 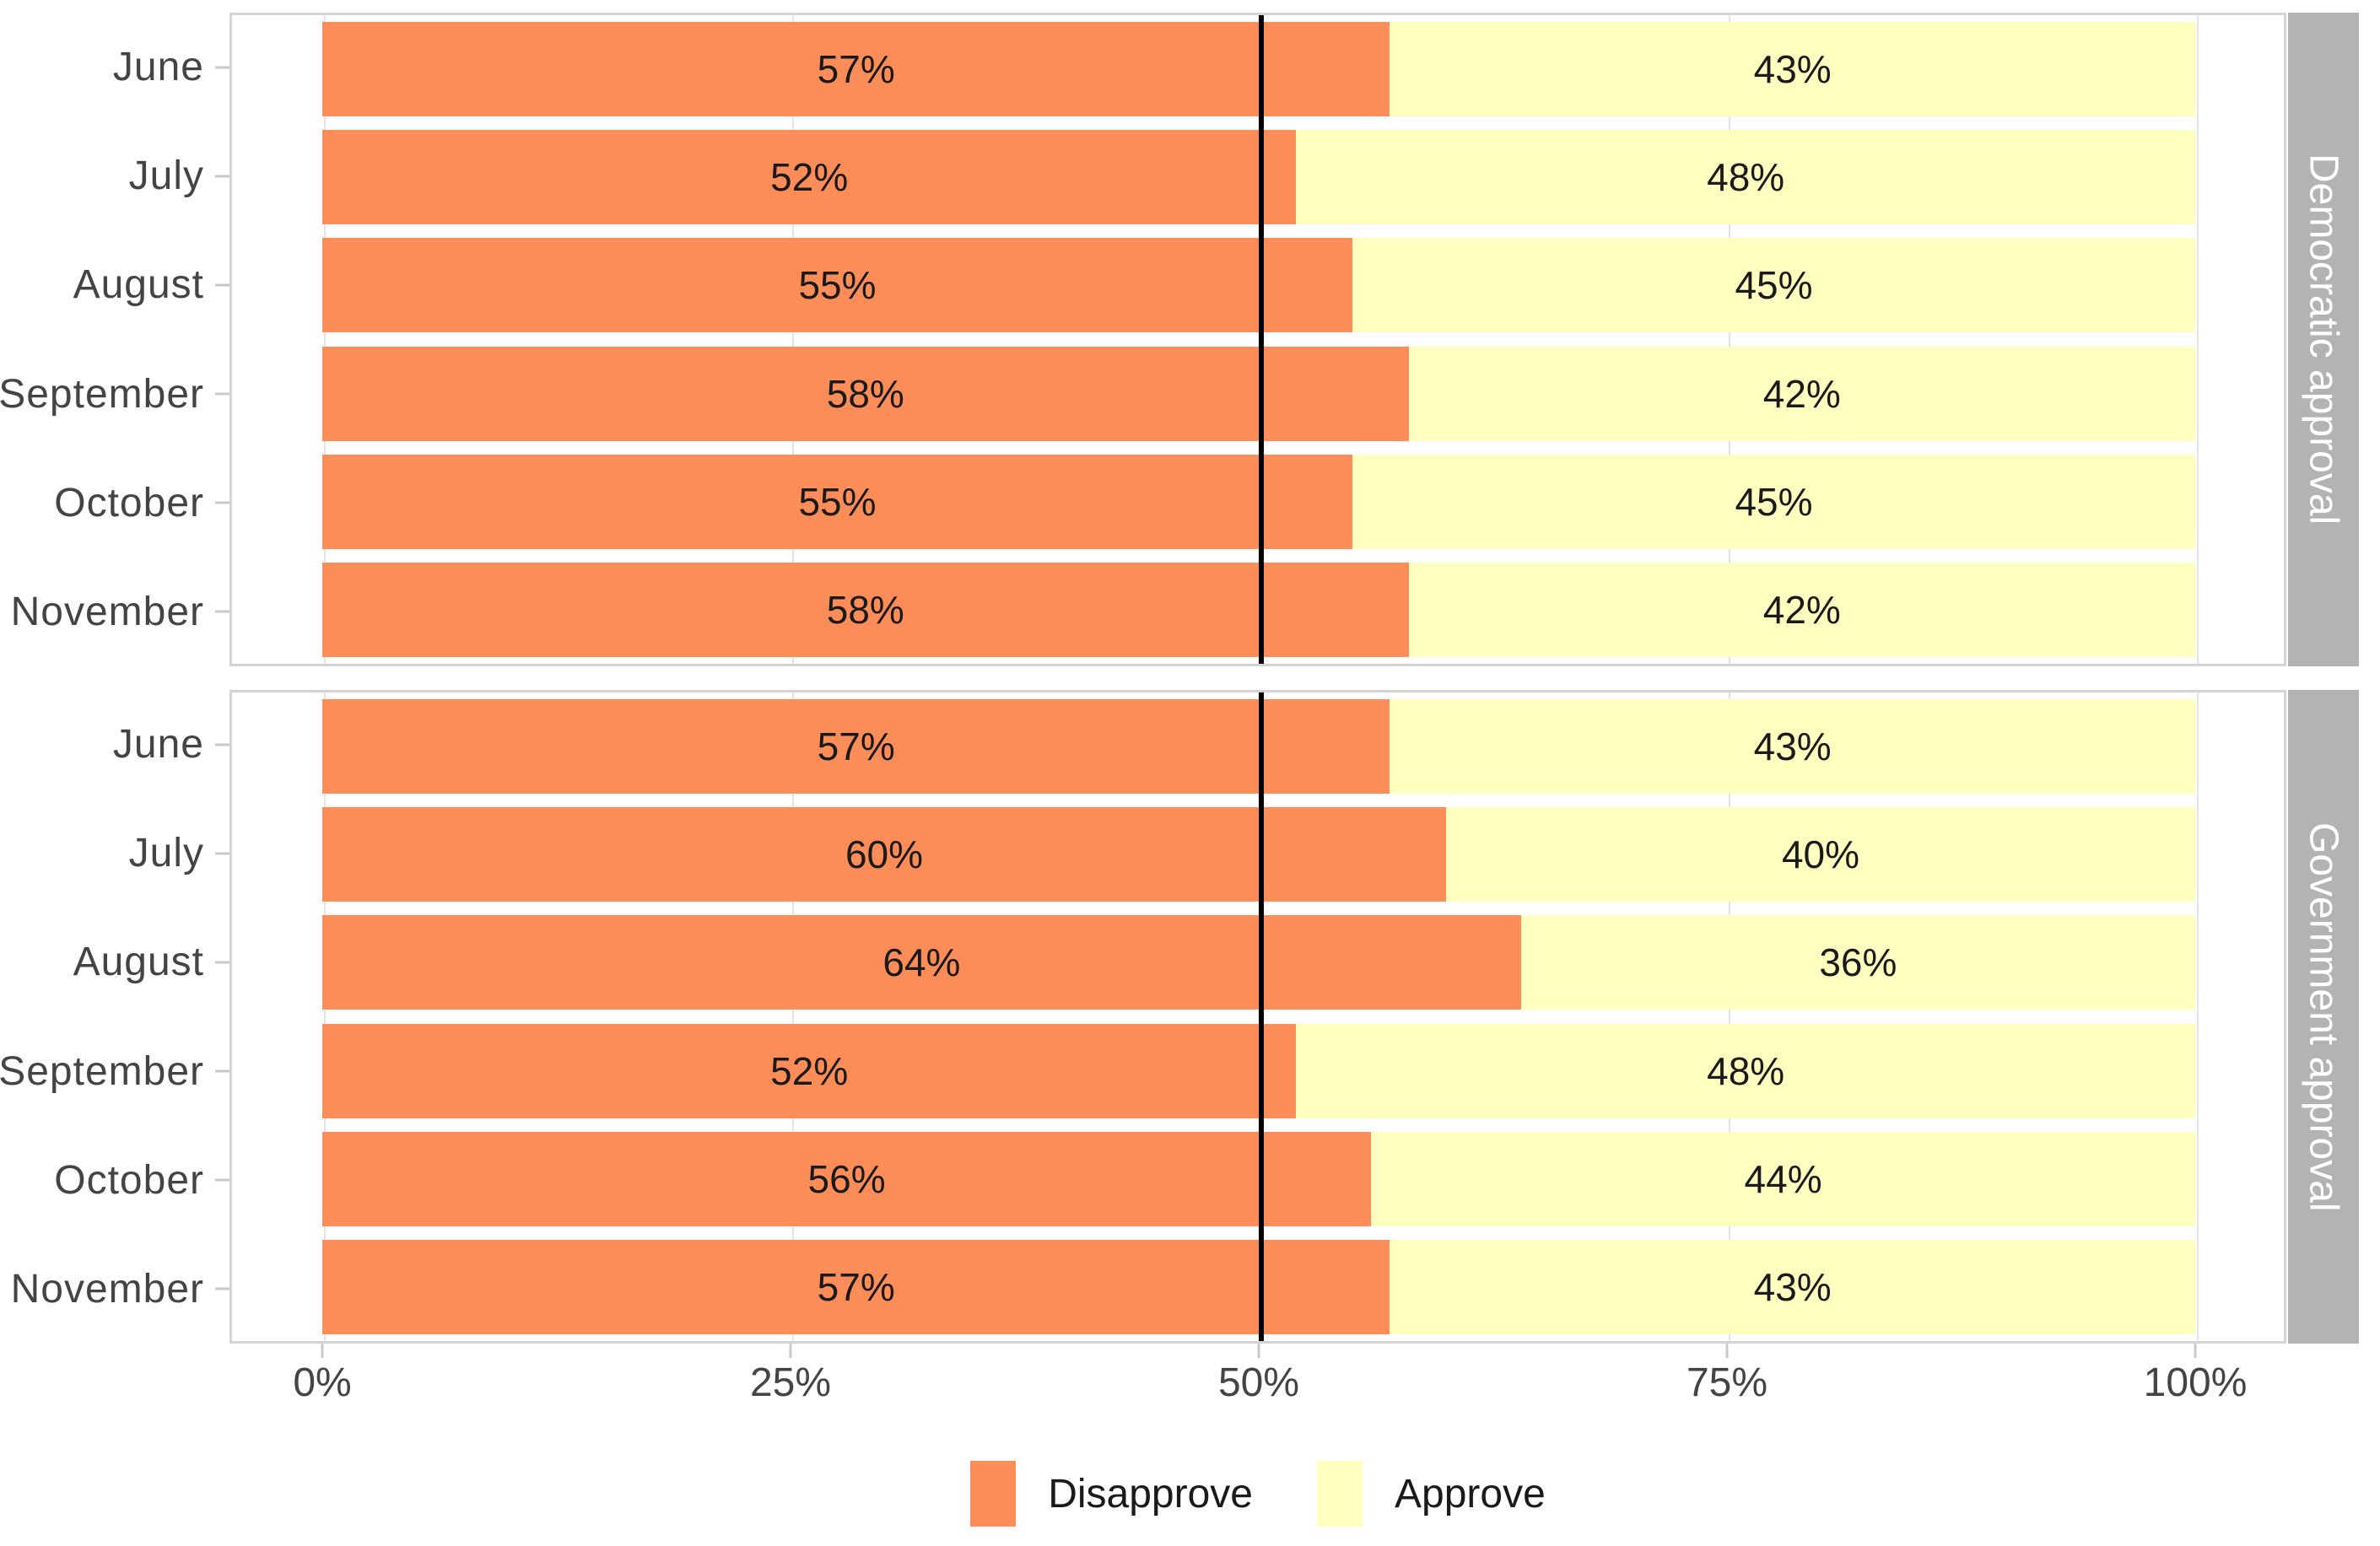 What do you see at coordinates (1727, 1382) in the screenshot?
I see `x-axis-label: 75%` at bounding box center [1727, 1382].